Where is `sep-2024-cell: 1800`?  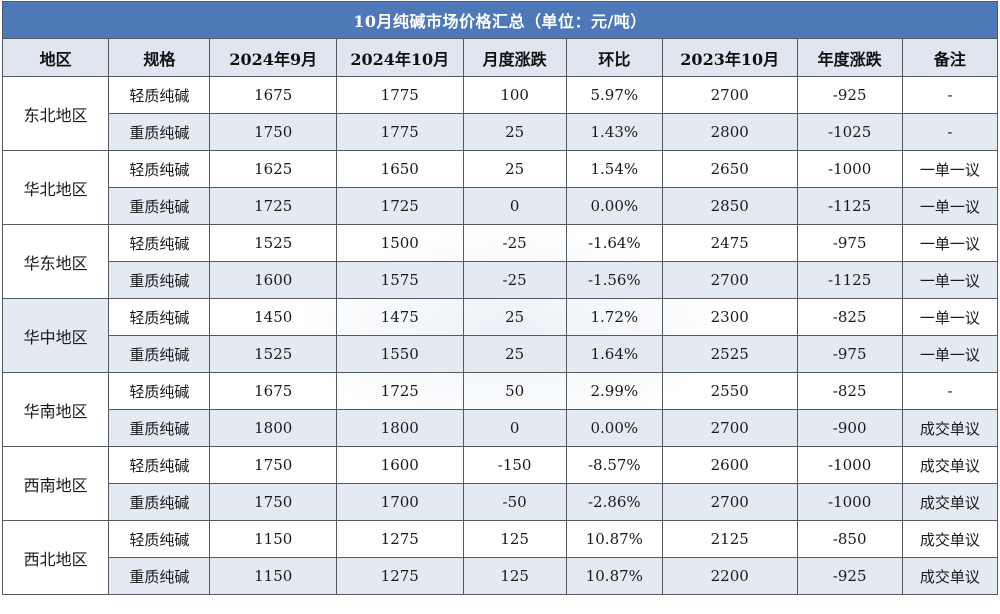
sep-2024-cell: 1800 is located at coordinates (273, 428).